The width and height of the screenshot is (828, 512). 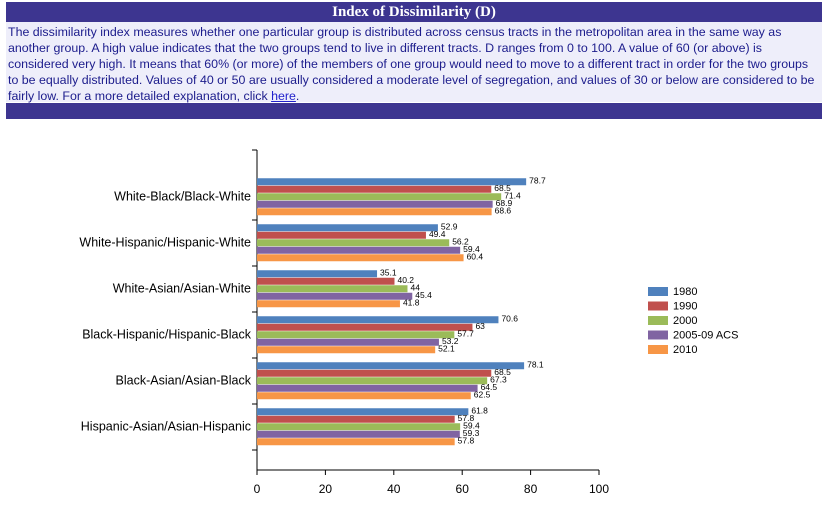 I want to click on data-label: 44, so click(x=415, y=287).